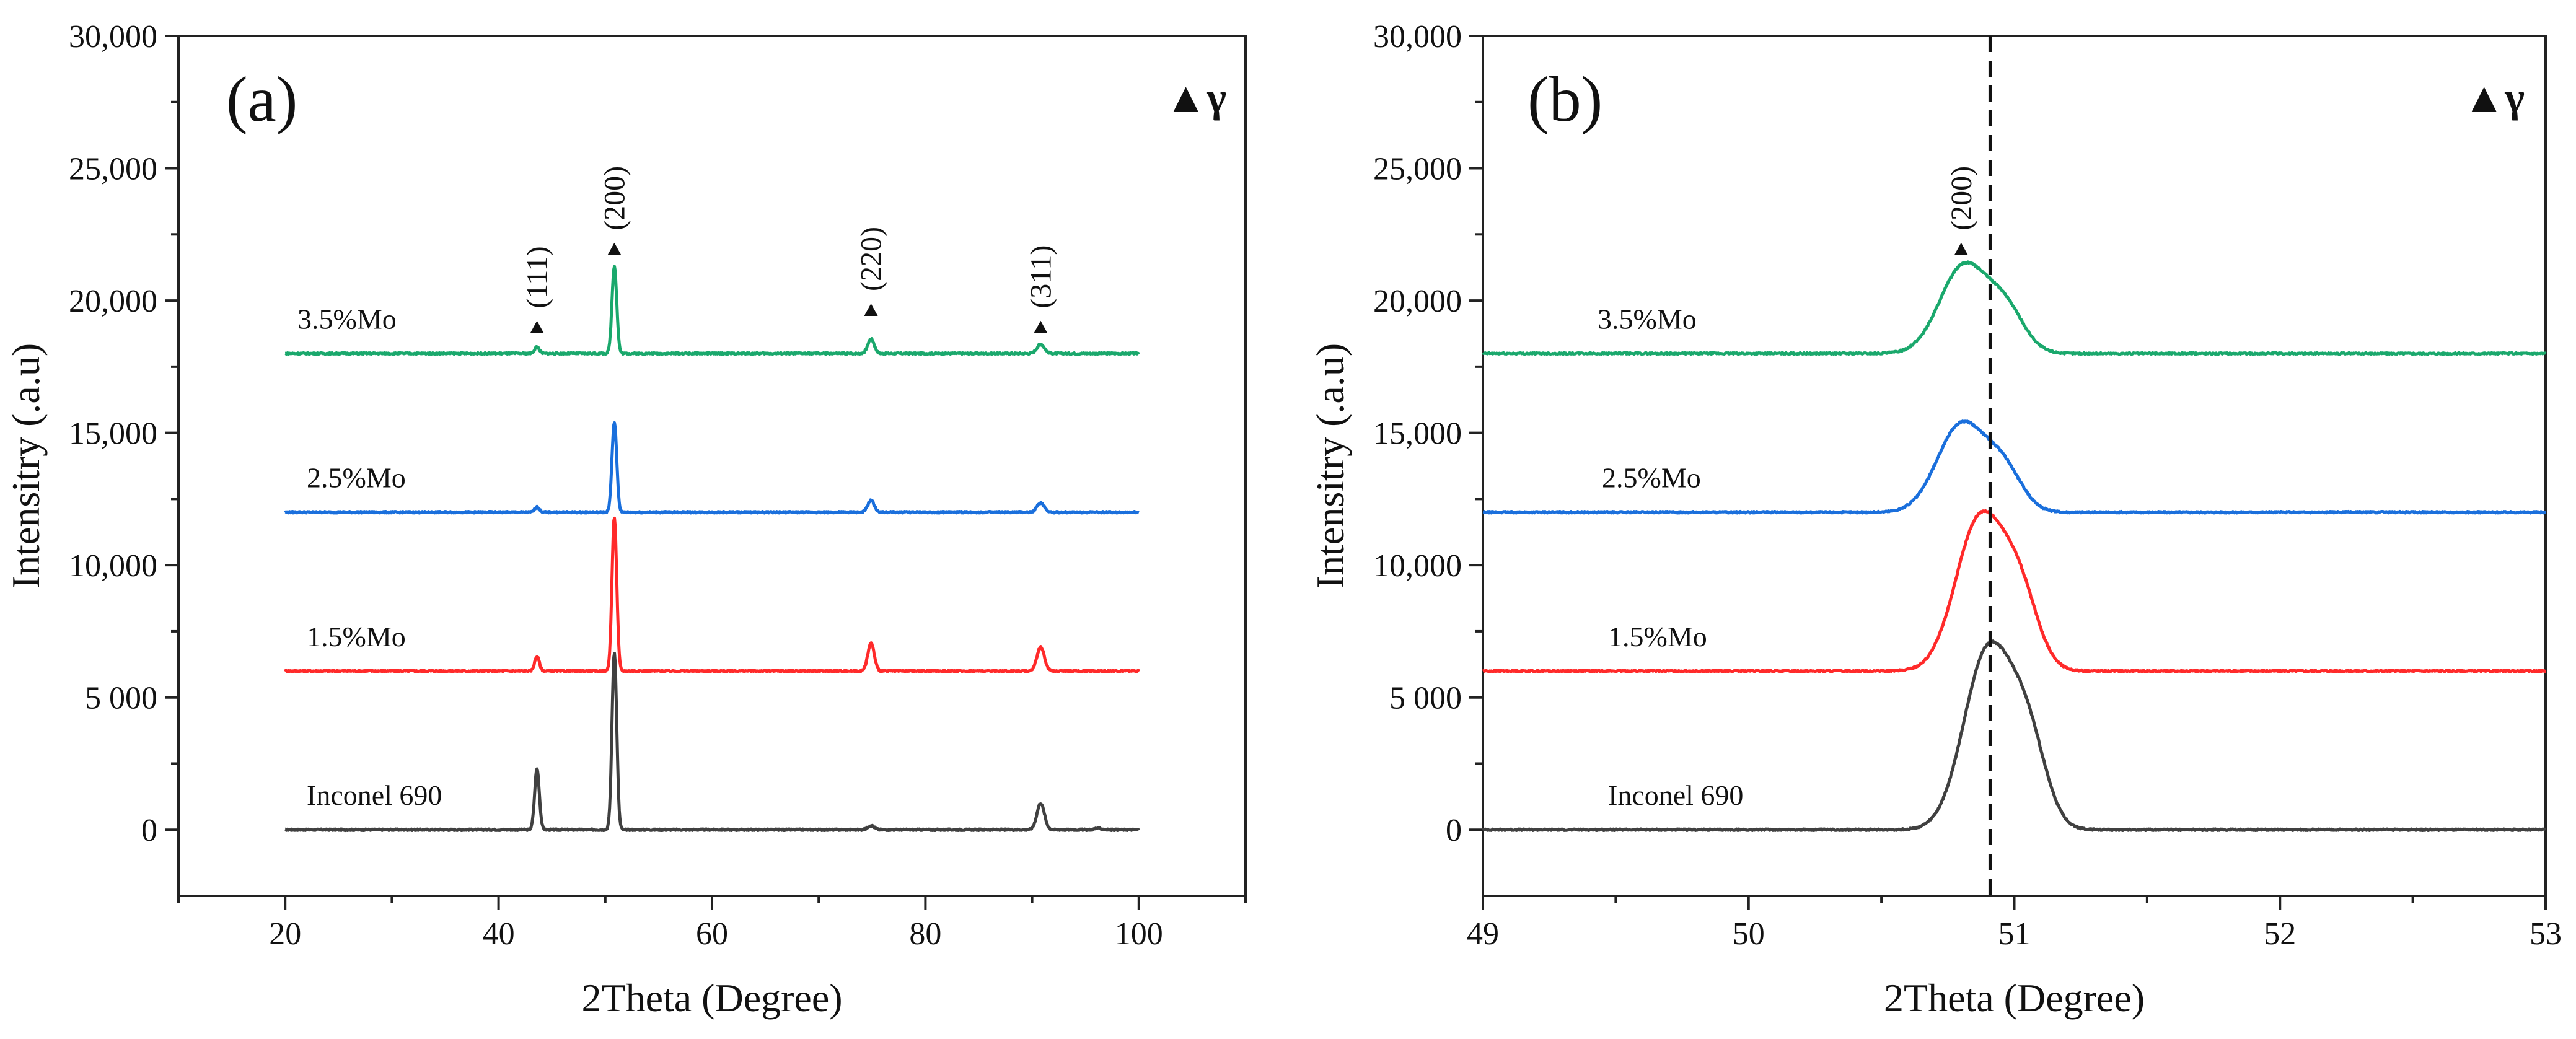 Image resolution: width=2576 pixels, height=1039 pixels. What do you see at coordinates (2546, 934) in the screenshot?
I see `x-tick-label: 53` at bounding box center [2546, 934].